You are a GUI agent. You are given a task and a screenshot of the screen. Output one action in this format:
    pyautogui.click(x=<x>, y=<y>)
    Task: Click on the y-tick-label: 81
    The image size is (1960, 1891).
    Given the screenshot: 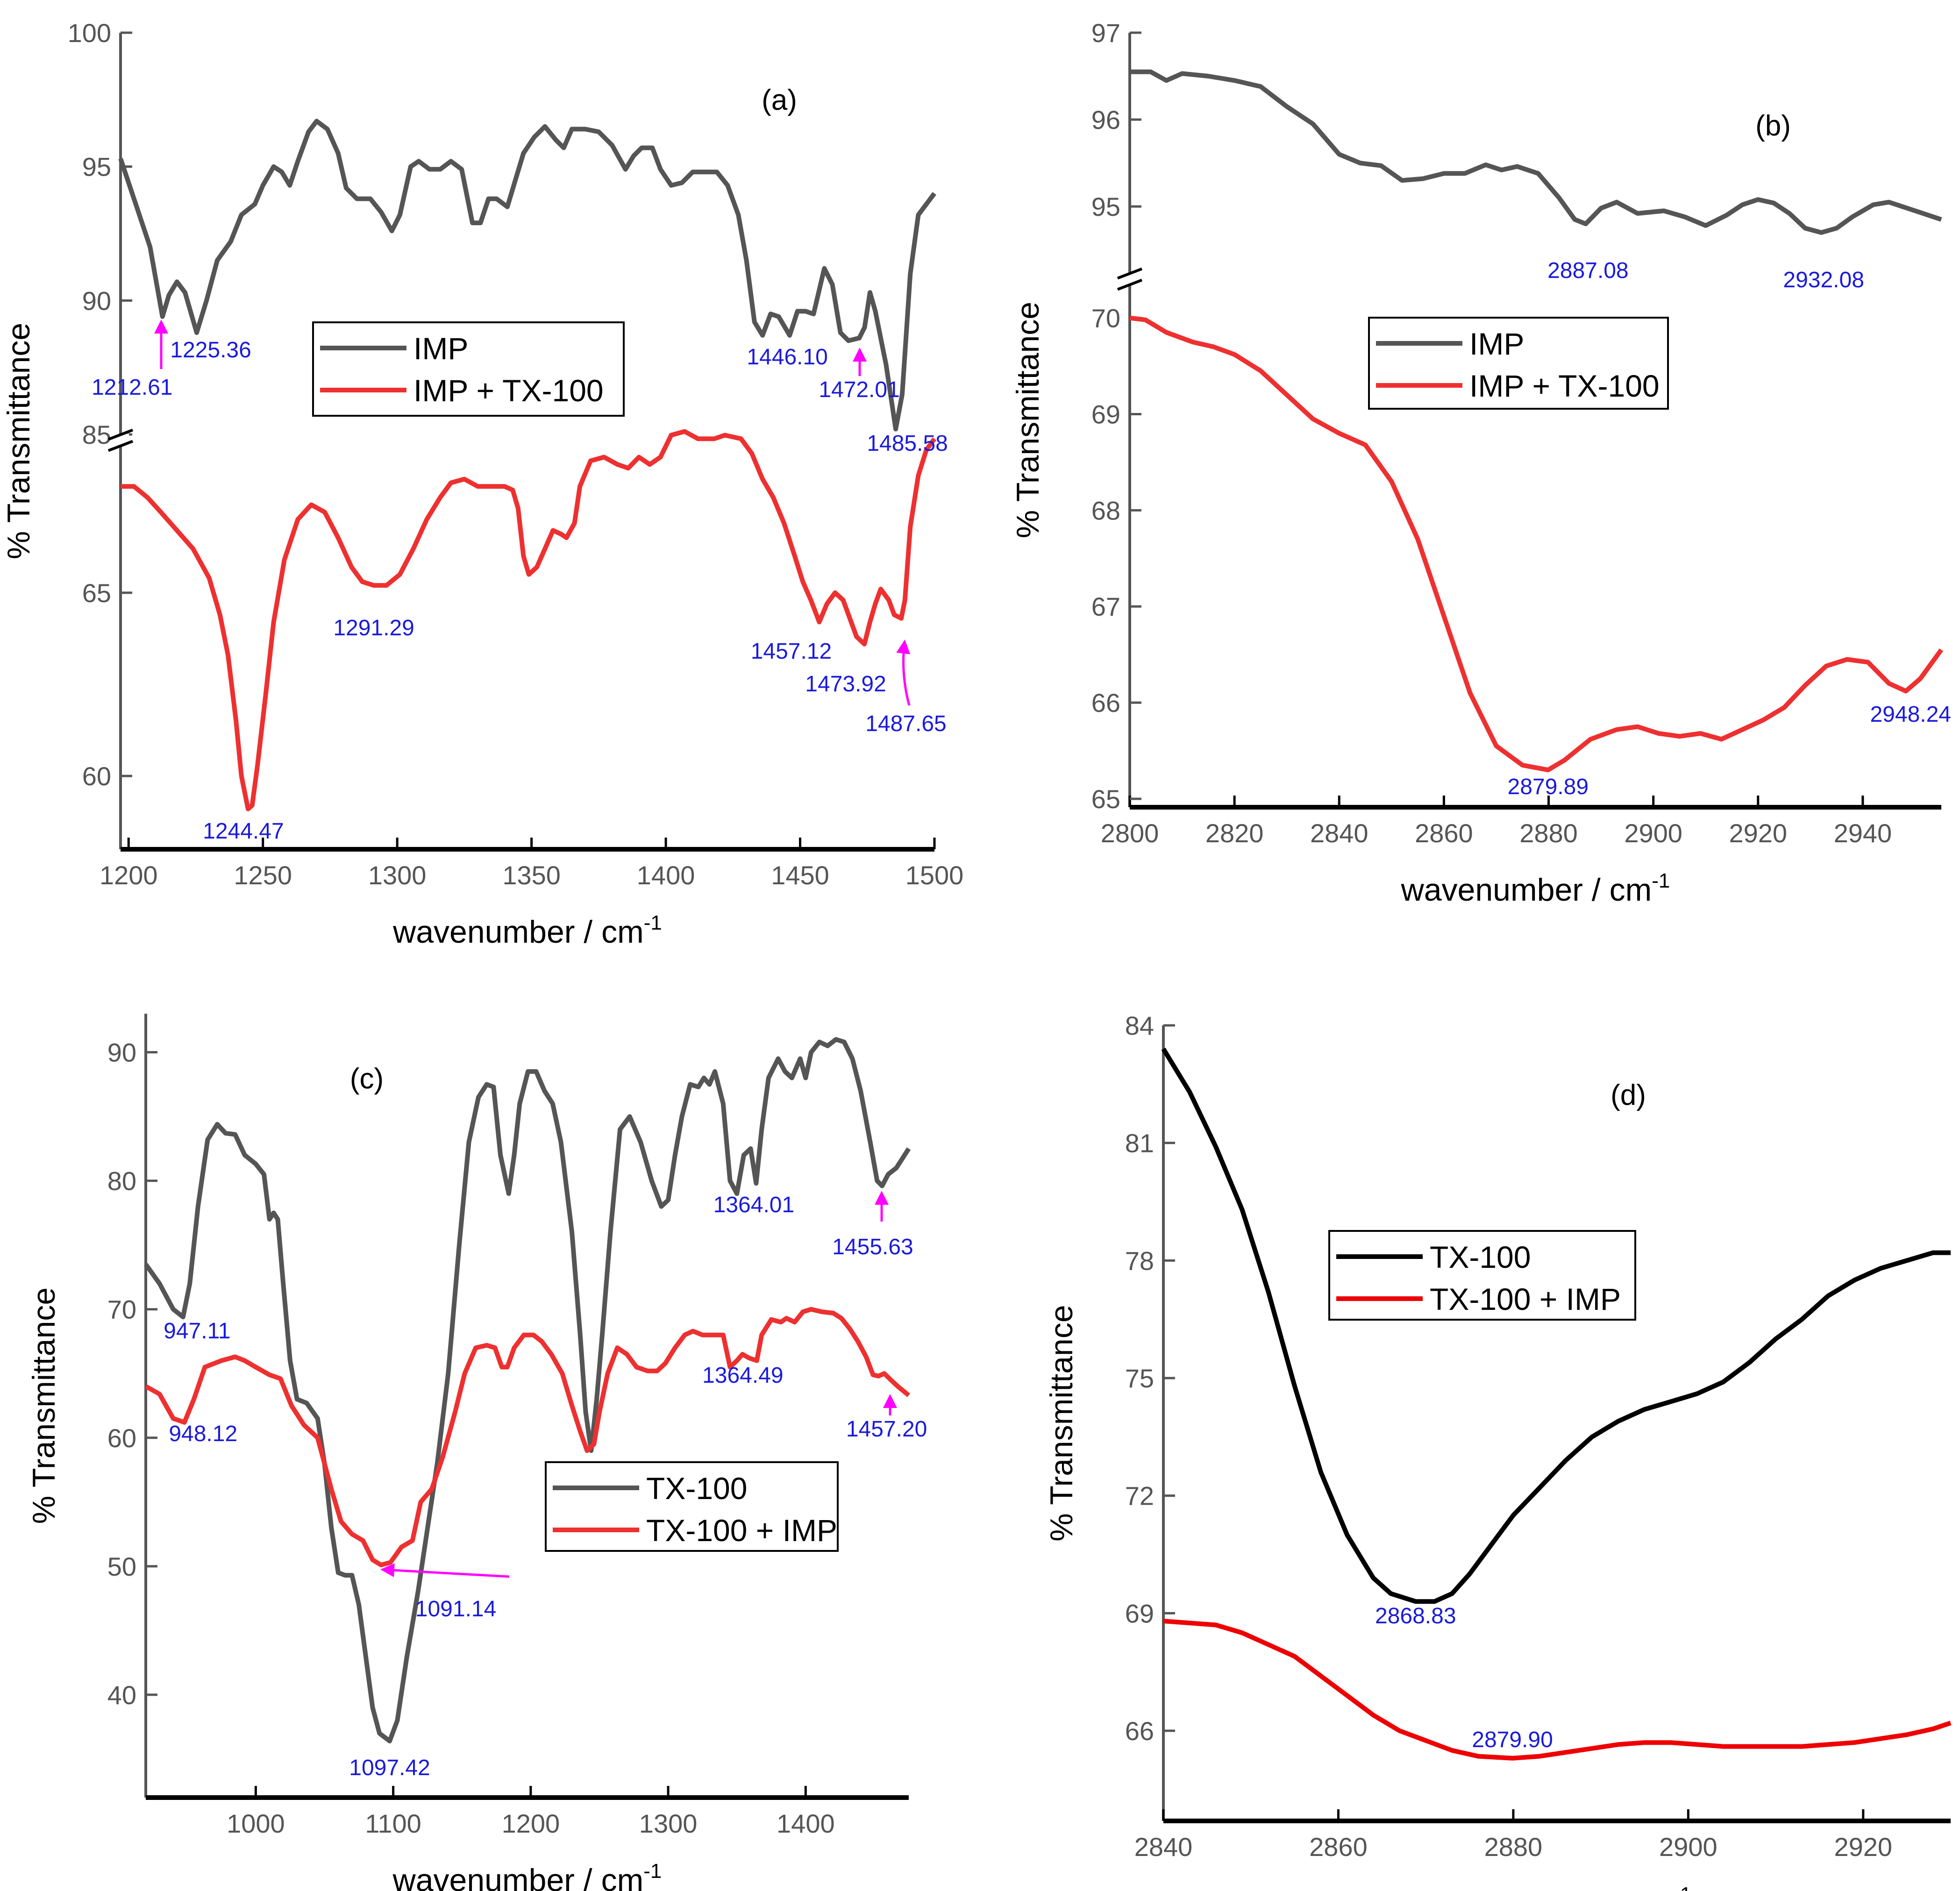 What is the action you would take?
    pyautogui.click(x=1140, y=1143)
    